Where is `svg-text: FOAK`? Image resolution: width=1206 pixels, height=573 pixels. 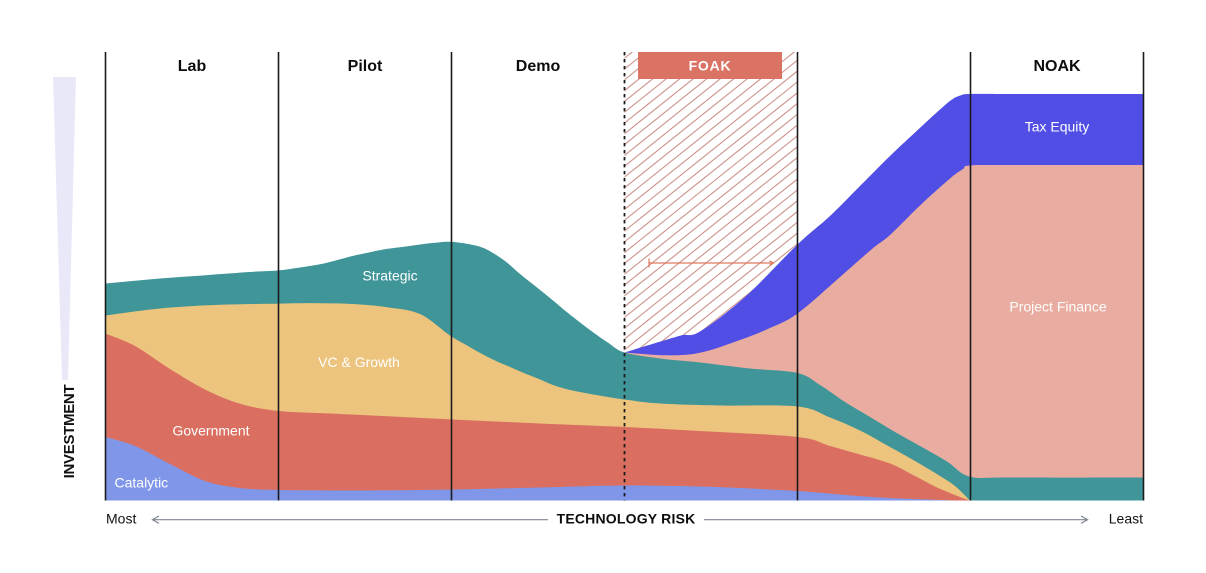 svg-text: FOAK is located at coordinates (710, 66).